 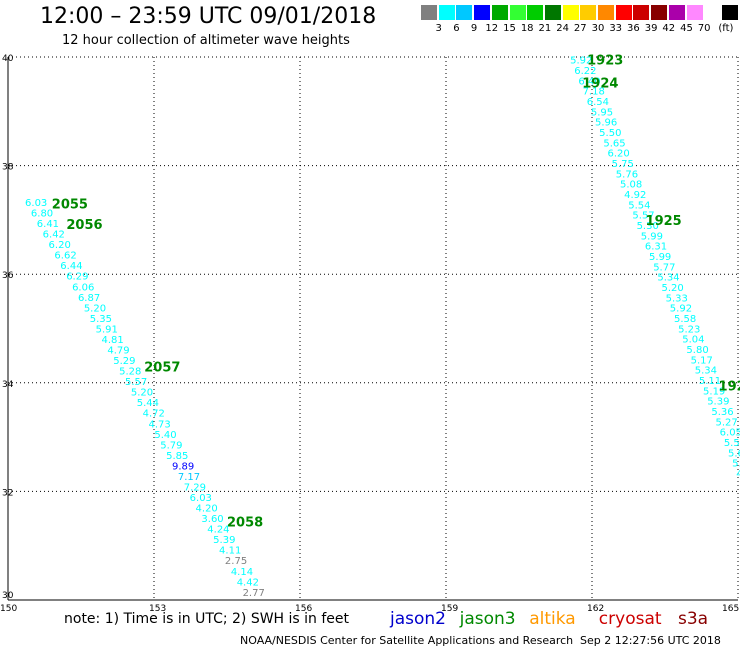 I want to click on color-scale-label: 12, so click(x=492, y=28).